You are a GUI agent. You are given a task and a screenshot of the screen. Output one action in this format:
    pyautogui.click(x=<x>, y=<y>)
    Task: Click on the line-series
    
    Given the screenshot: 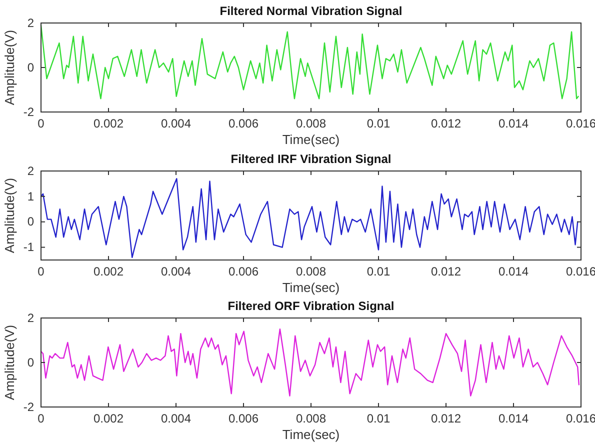 What is the action you would take?
    pyautogui.click(x=310, y=362)
    